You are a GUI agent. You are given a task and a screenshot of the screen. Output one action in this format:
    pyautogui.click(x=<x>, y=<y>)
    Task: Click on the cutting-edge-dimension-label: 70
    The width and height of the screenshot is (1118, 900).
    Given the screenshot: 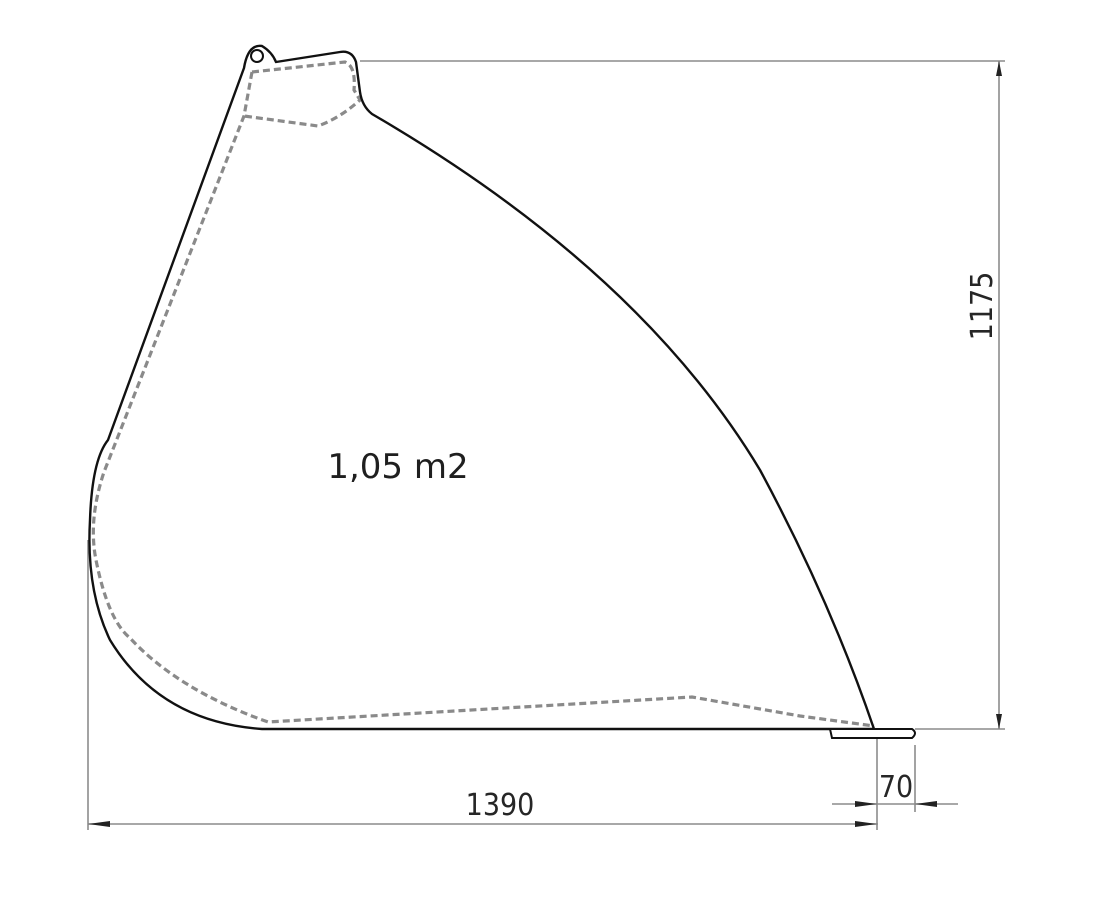 What is the action you would take?
    pyautogui.click(x=896, y=787)
    